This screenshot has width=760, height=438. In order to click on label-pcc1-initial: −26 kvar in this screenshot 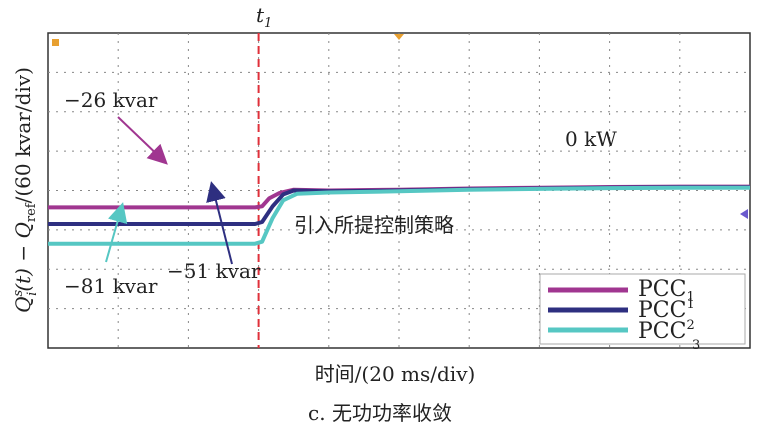, I will do `click(111, 100)`.